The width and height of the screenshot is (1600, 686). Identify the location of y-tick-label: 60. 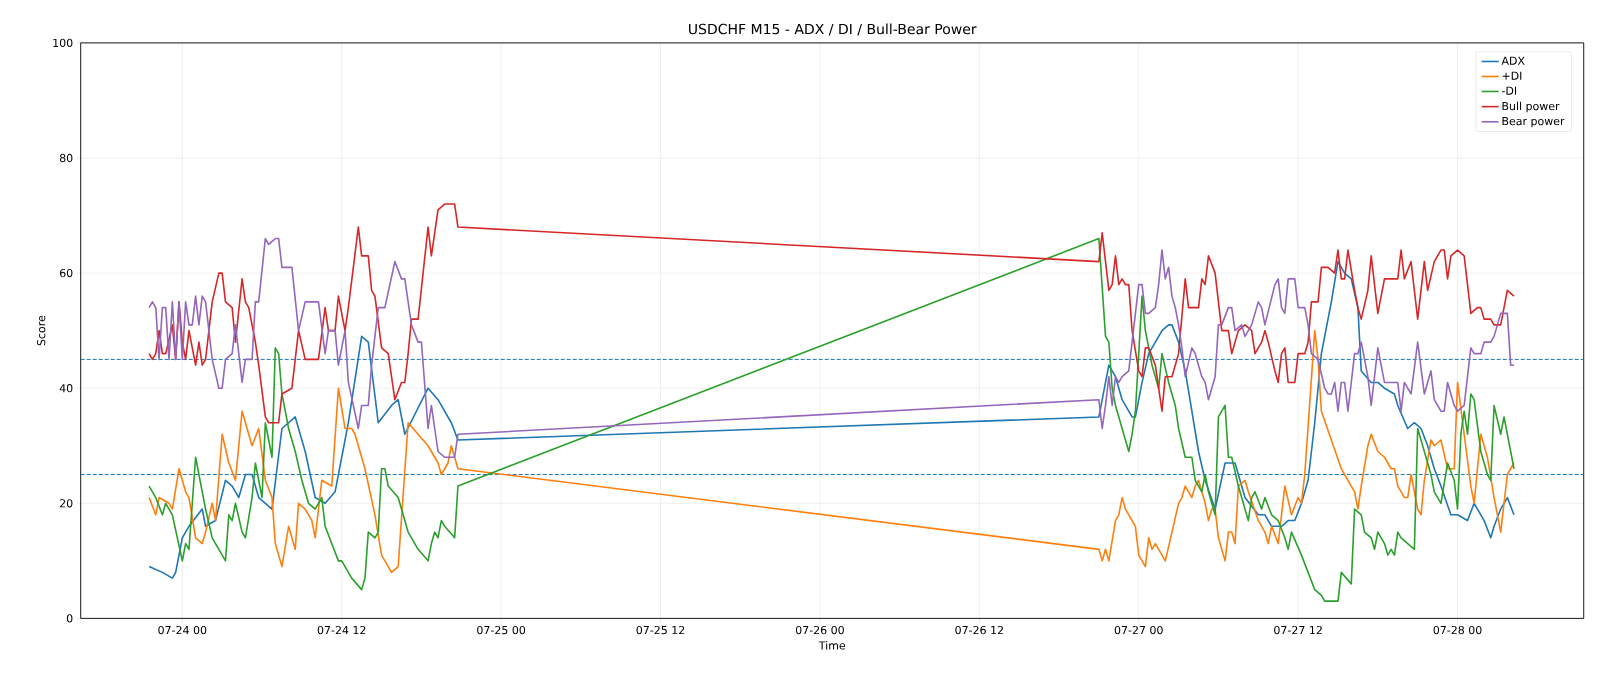
(66, 273).